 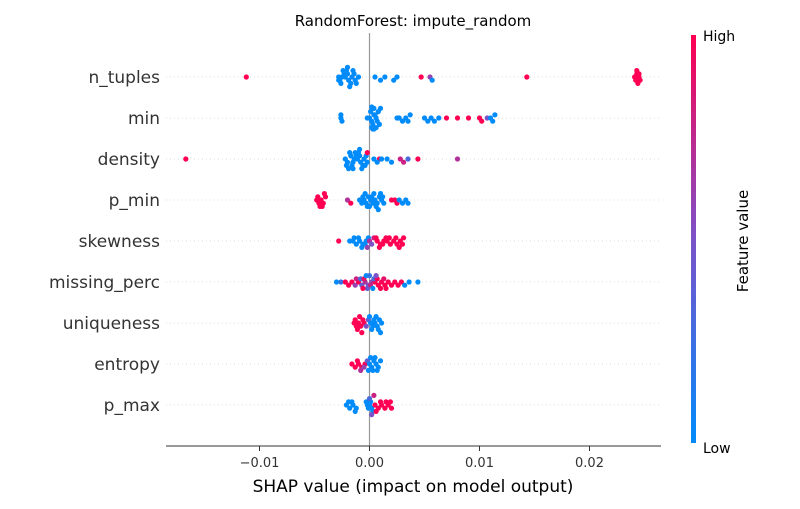 I want to click on feature-label-uniqueness: uniqueness, so click(x=111, y=324).